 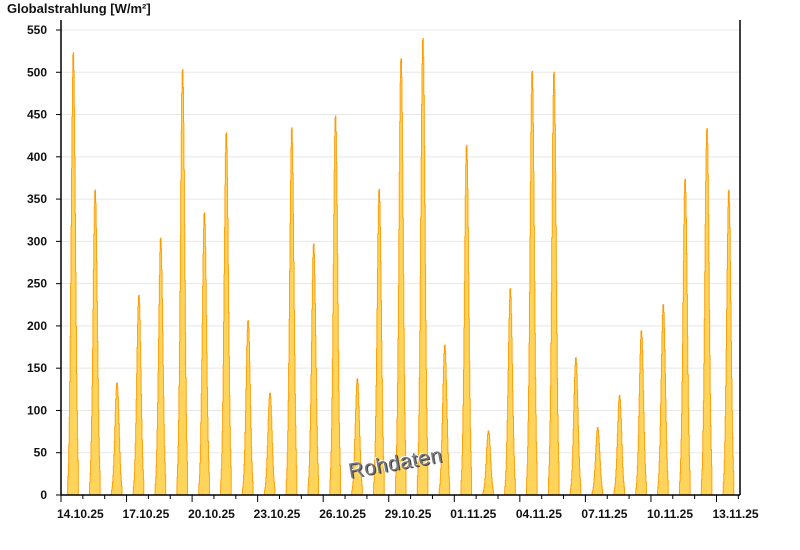 What do you see at coordinates (79, 8) in the screenshot?
I see `y-axis-title: Globalstrahlung [W/m²]` at bounding box center [79, 8].